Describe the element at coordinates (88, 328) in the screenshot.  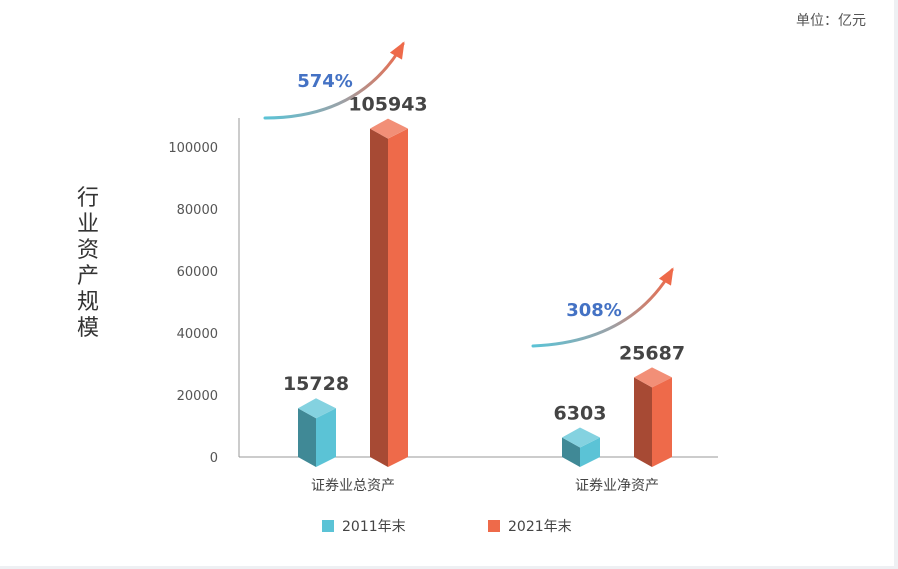
I see `y-axis-title-char: 模` at that location.